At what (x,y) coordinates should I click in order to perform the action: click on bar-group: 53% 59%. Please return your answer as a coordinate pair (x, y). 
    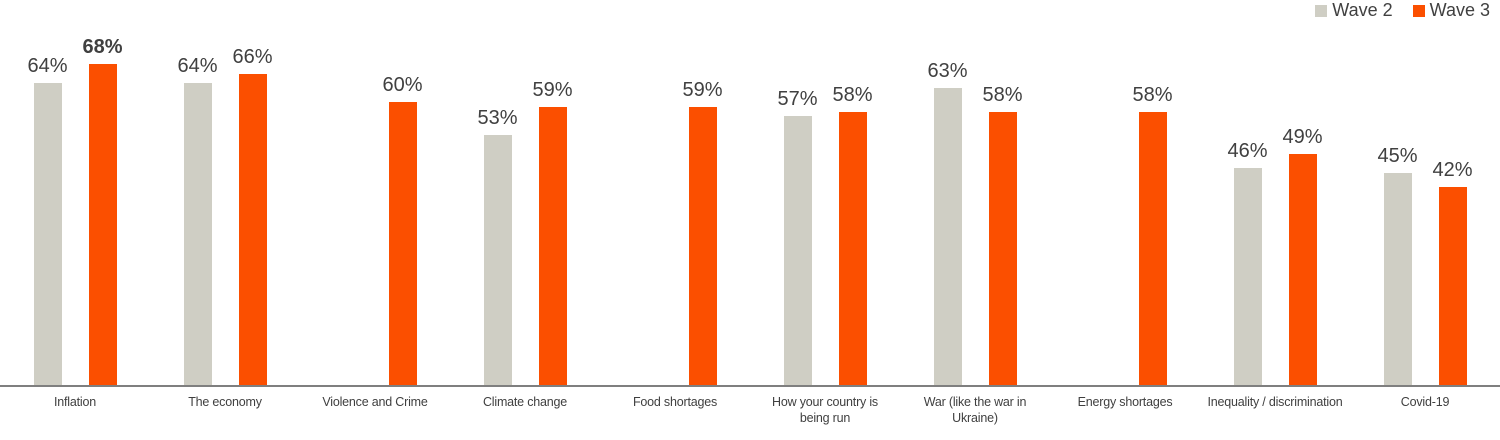
    Looking at the image, I should click on (525, 192).